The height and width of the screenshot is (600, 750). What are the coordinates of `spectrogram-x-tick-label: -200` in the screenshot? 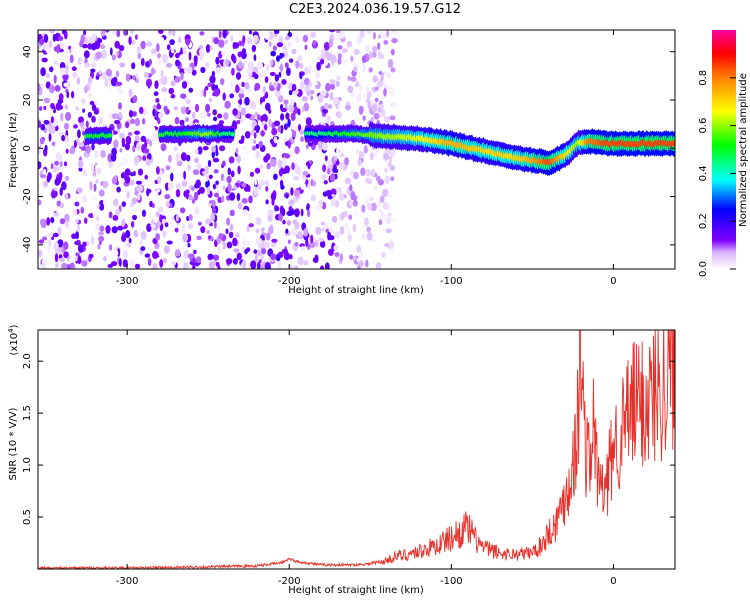 It's located at (289, 281).